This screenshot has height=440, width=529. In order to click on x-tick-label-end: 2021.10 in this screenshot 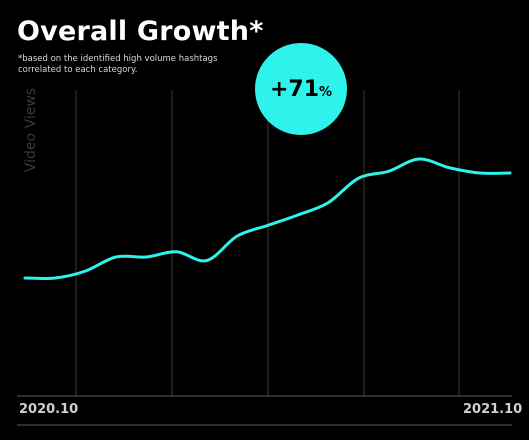, I will do `click(493, 409)`.